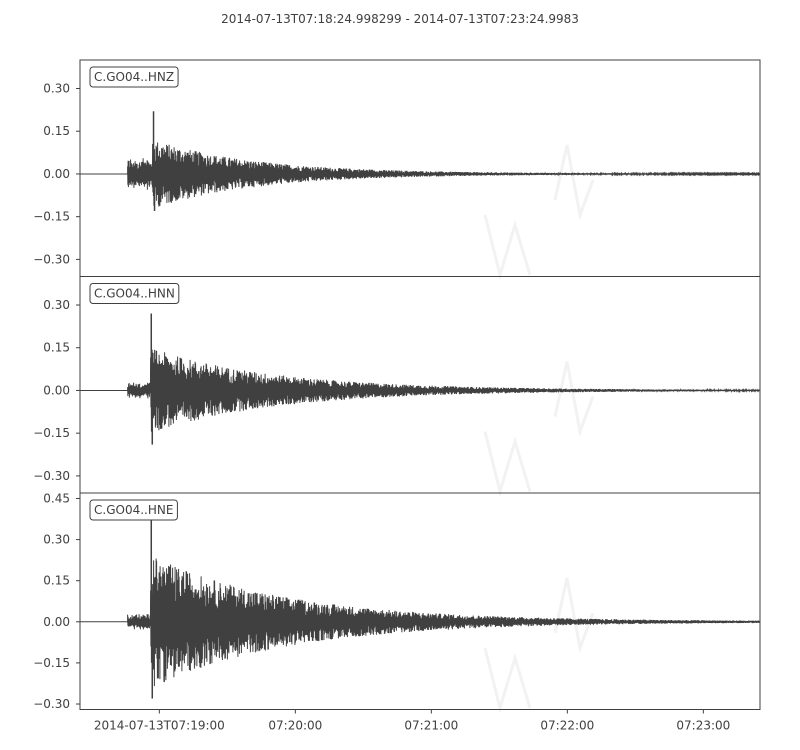 This screenshot has width=800, height=750. I want to click on y-tick-label: 0.45, so click(56, 498).